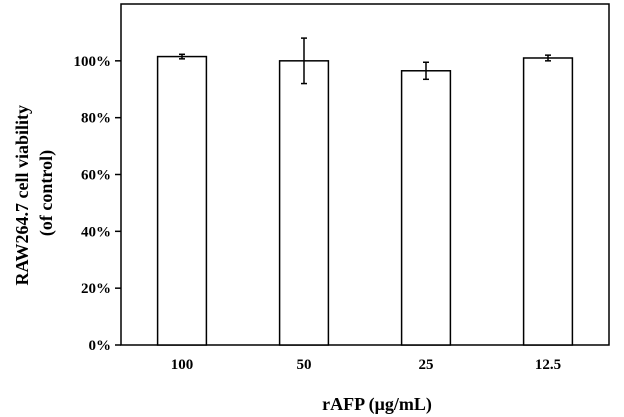 The image size is (624, 417). What do you see at coordinates (377, 404) in the screenshot?
I see `x-axis-label: rAFP (μg/mL)` at bounding box center [377, 404].